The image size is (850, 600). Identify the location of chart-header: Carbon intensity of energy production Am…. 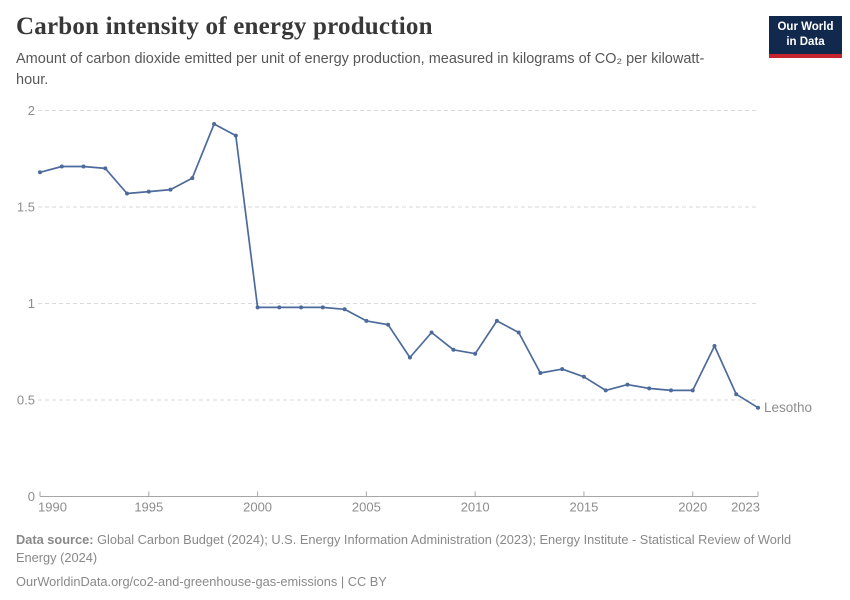
(385, 52).